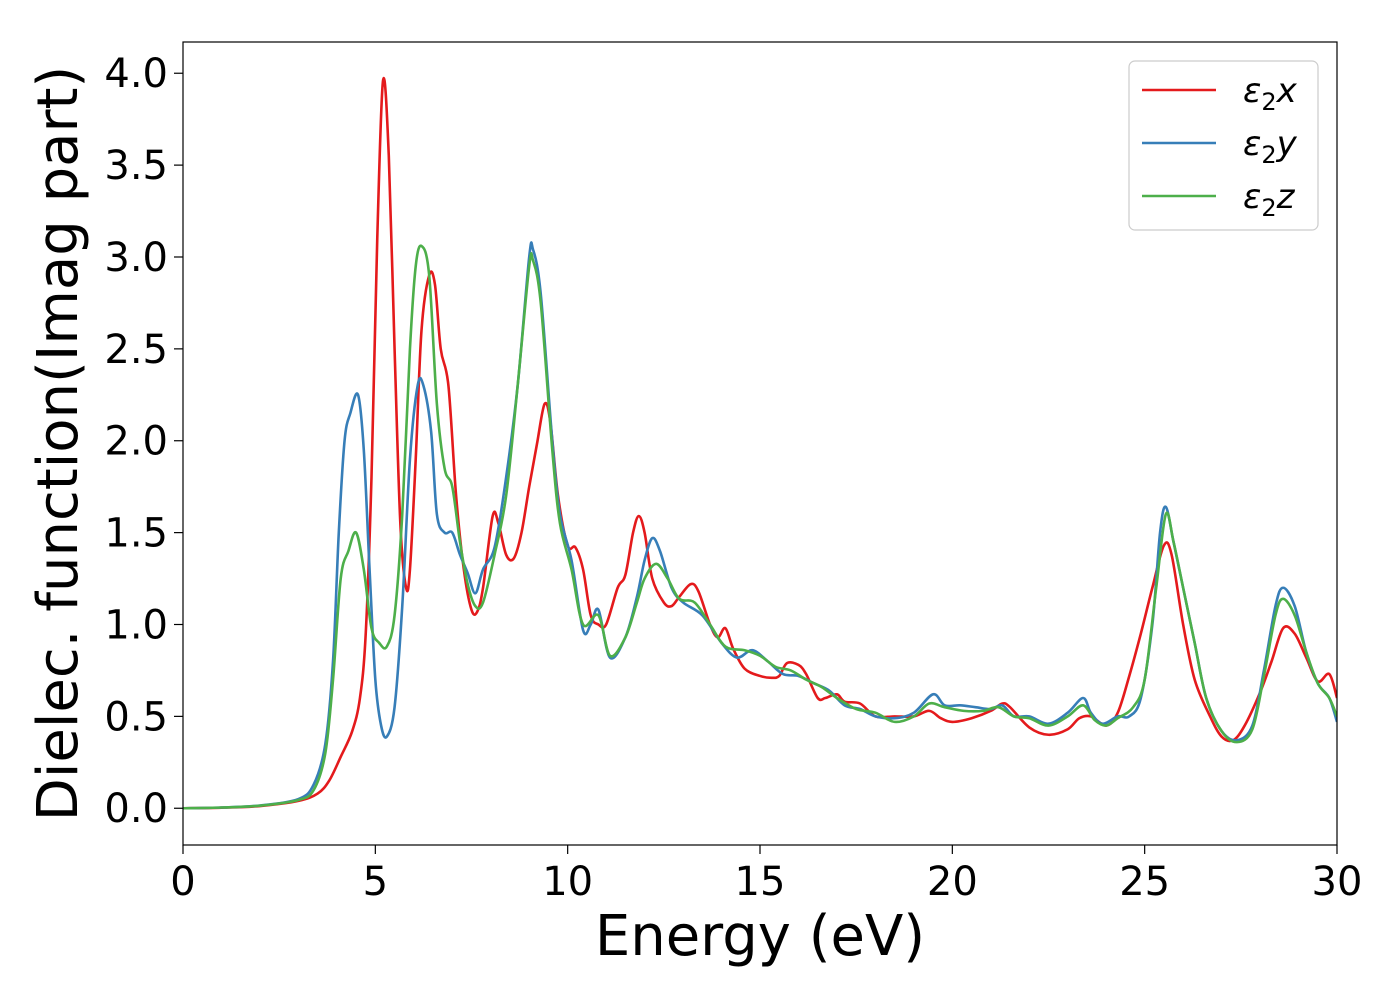 The width and height of the screenshot is (1400, 1000). I want to click on y-tick-label: 4.0, so click(136, 74).